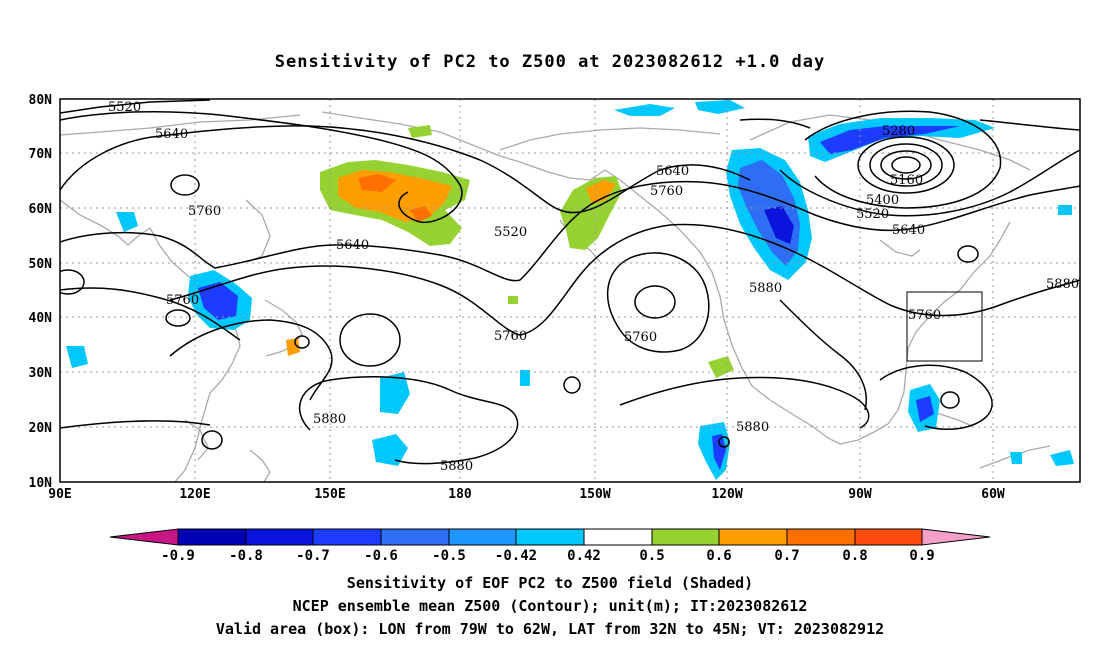 This screenshot has width=1100, height=650. What do you see at coordinates (194, 494) in the screenshot?
I see `lon-tick-label: 120E` at bounding box center [194, 494].